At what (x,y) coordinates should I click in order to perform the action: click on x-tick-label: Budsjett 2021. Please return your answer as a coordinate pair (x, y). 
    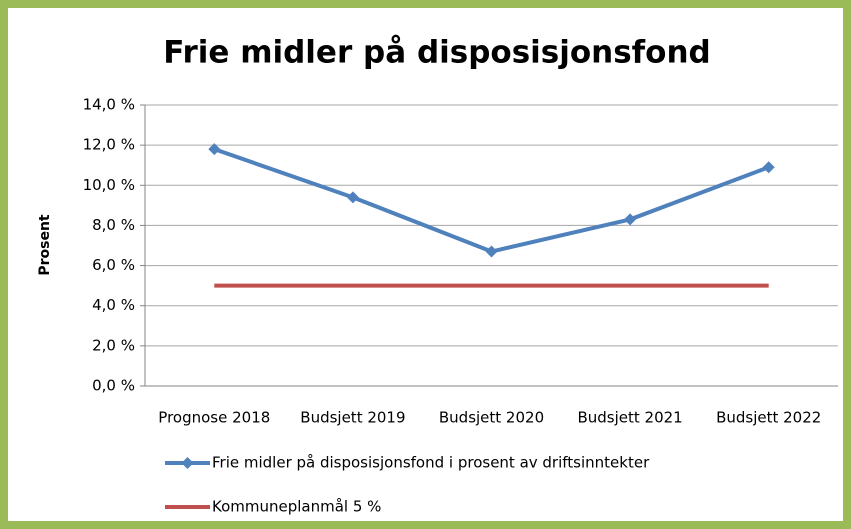
    Looking at the image, I should click on (629, 418).